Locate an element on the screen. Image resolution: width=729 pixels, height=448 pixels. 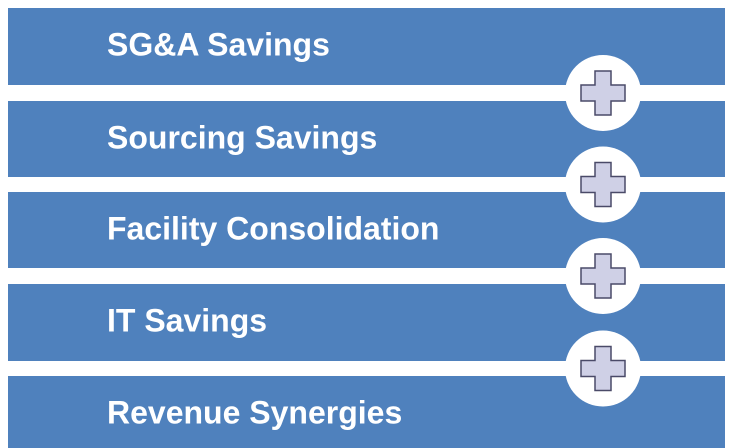
bar-label: Sourcing Savings is located at coordinates (242, 137).